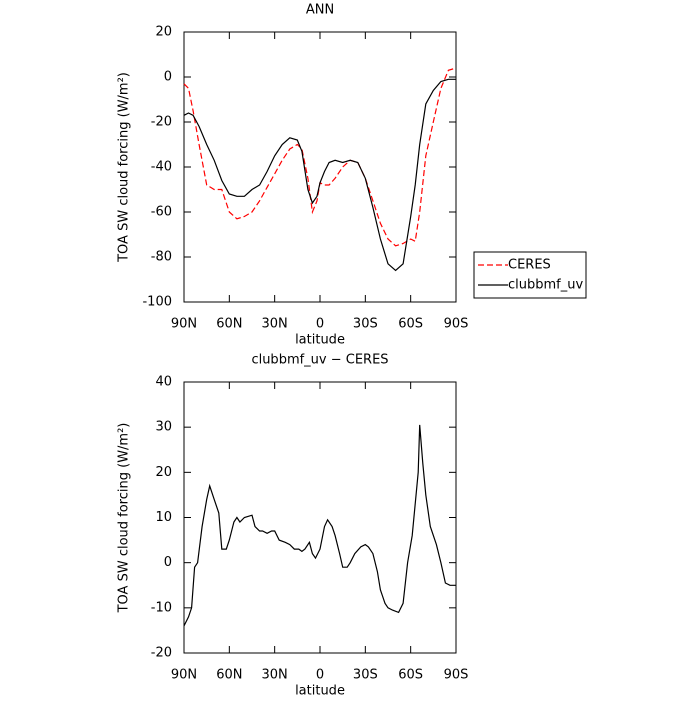 The height and width of the screenshot is (704, 700). What do you see at coordinates (161, 257) in the screenshot?
I see `y-tick-label: -80` at bounding box center [161, 257].